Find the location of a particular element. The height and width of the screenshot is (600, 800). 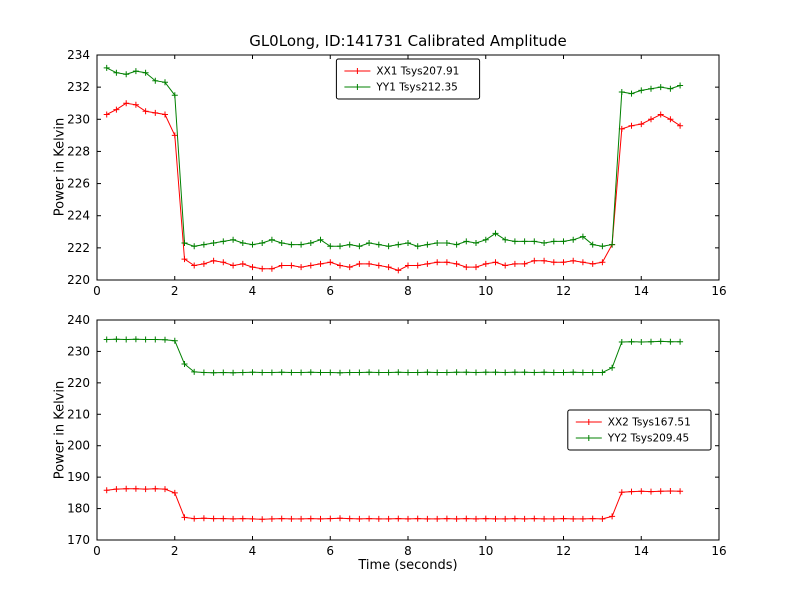

svg-text: 222 is located at coordinates (78, 248).